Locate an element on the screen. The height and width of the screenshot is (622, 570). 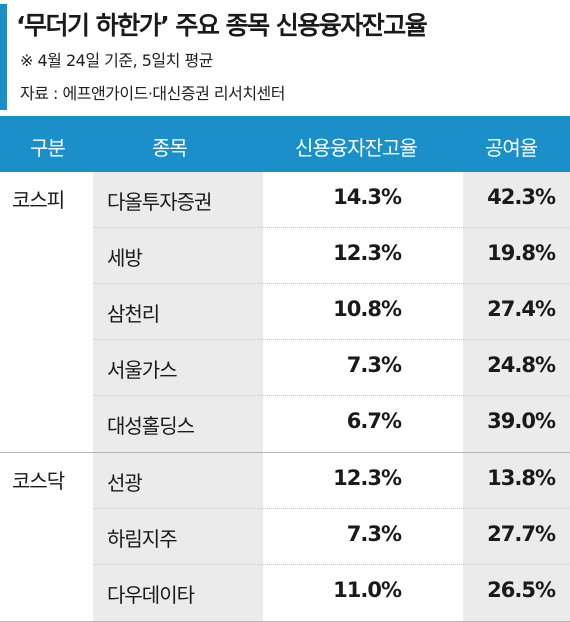
credit-ratio-value: 10.8% is located at coordinates (367, 309).